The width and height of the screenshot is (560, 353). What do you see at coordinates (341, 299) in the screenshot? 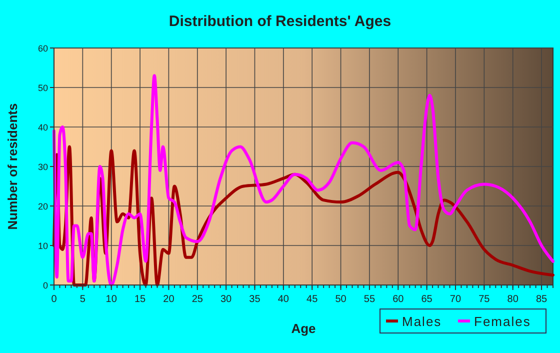
I see `x-tick-label: 50` at bounding box center [341, 299].